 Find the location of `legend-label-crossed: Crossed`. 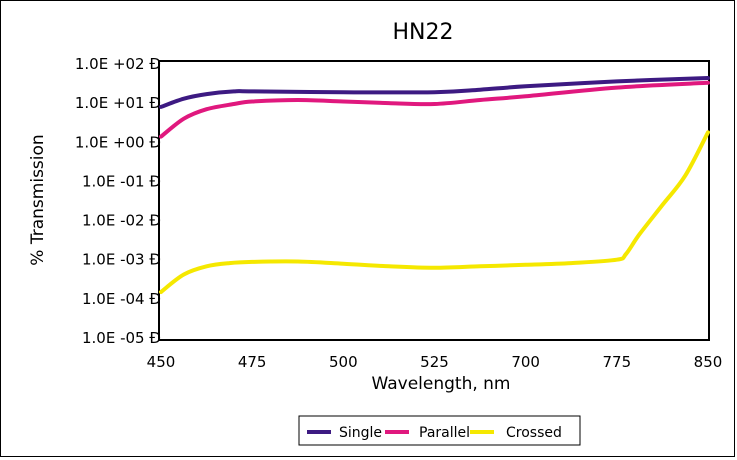

legend-label-crossed: Crossed is located at coordinates (534, 433).